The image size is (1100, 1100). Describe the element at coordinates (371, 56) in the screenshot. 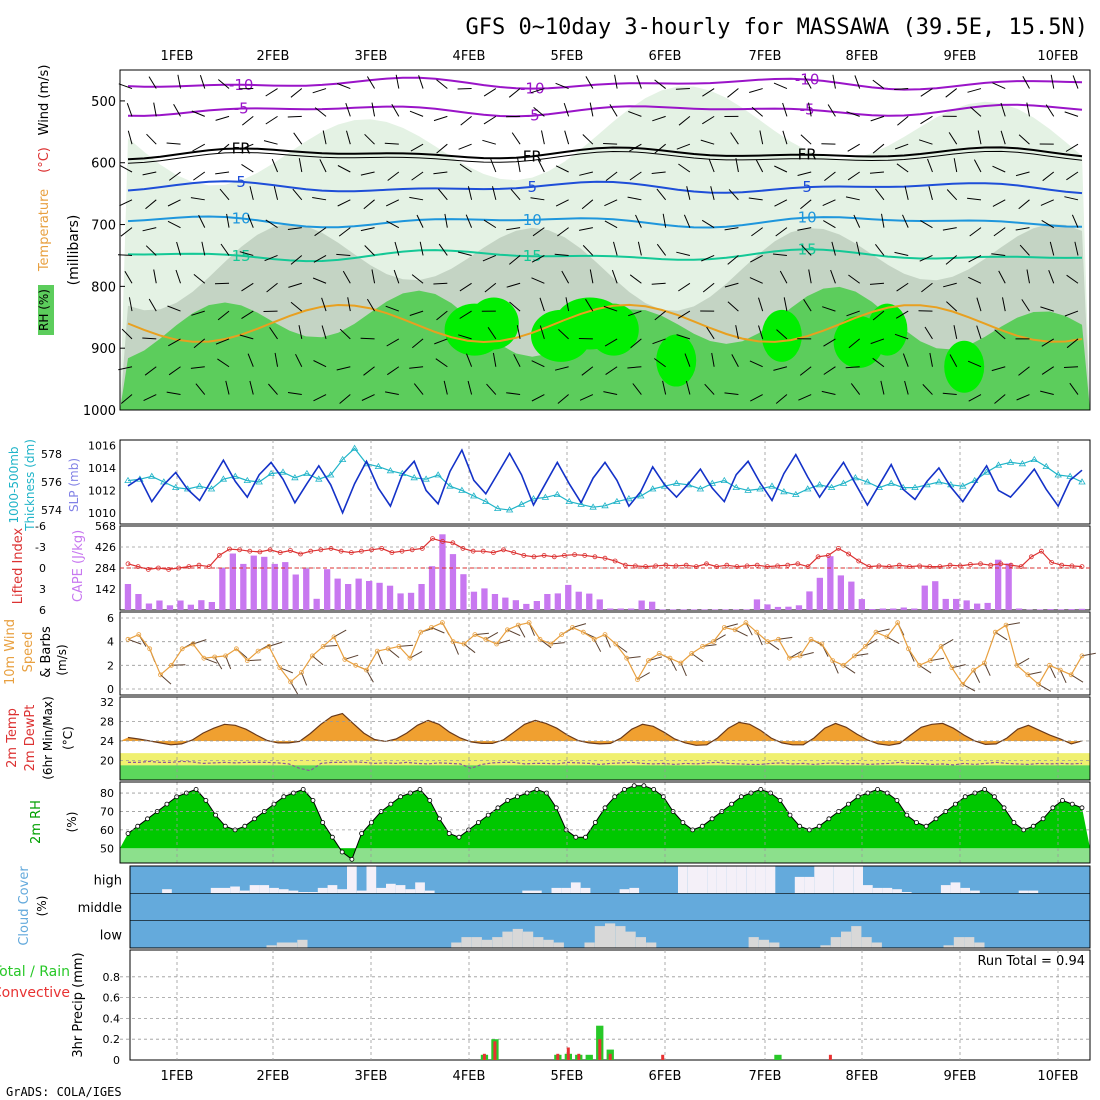

I see `top-date-label: 3FEB` at that location.